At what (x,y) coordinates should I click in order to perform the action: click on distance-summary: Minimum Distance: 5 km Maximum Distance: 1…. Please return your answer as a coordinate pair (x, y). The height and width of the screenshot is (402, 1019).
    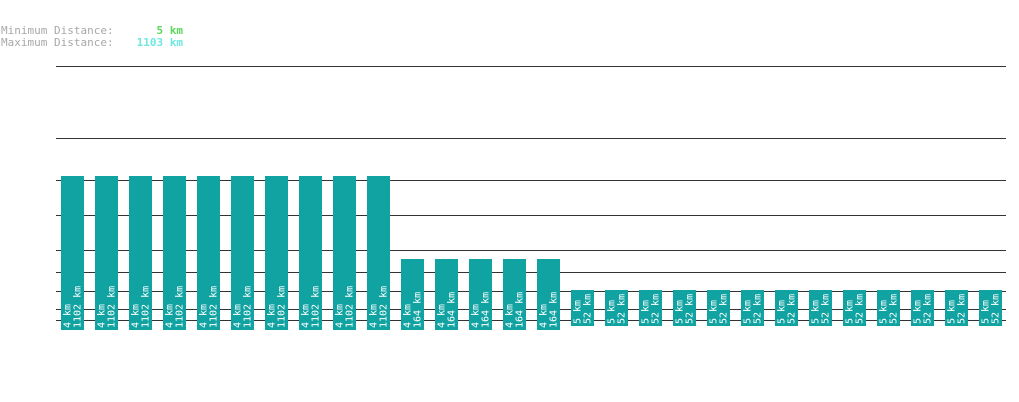
    Looking at the image, I should click on (92, 37).